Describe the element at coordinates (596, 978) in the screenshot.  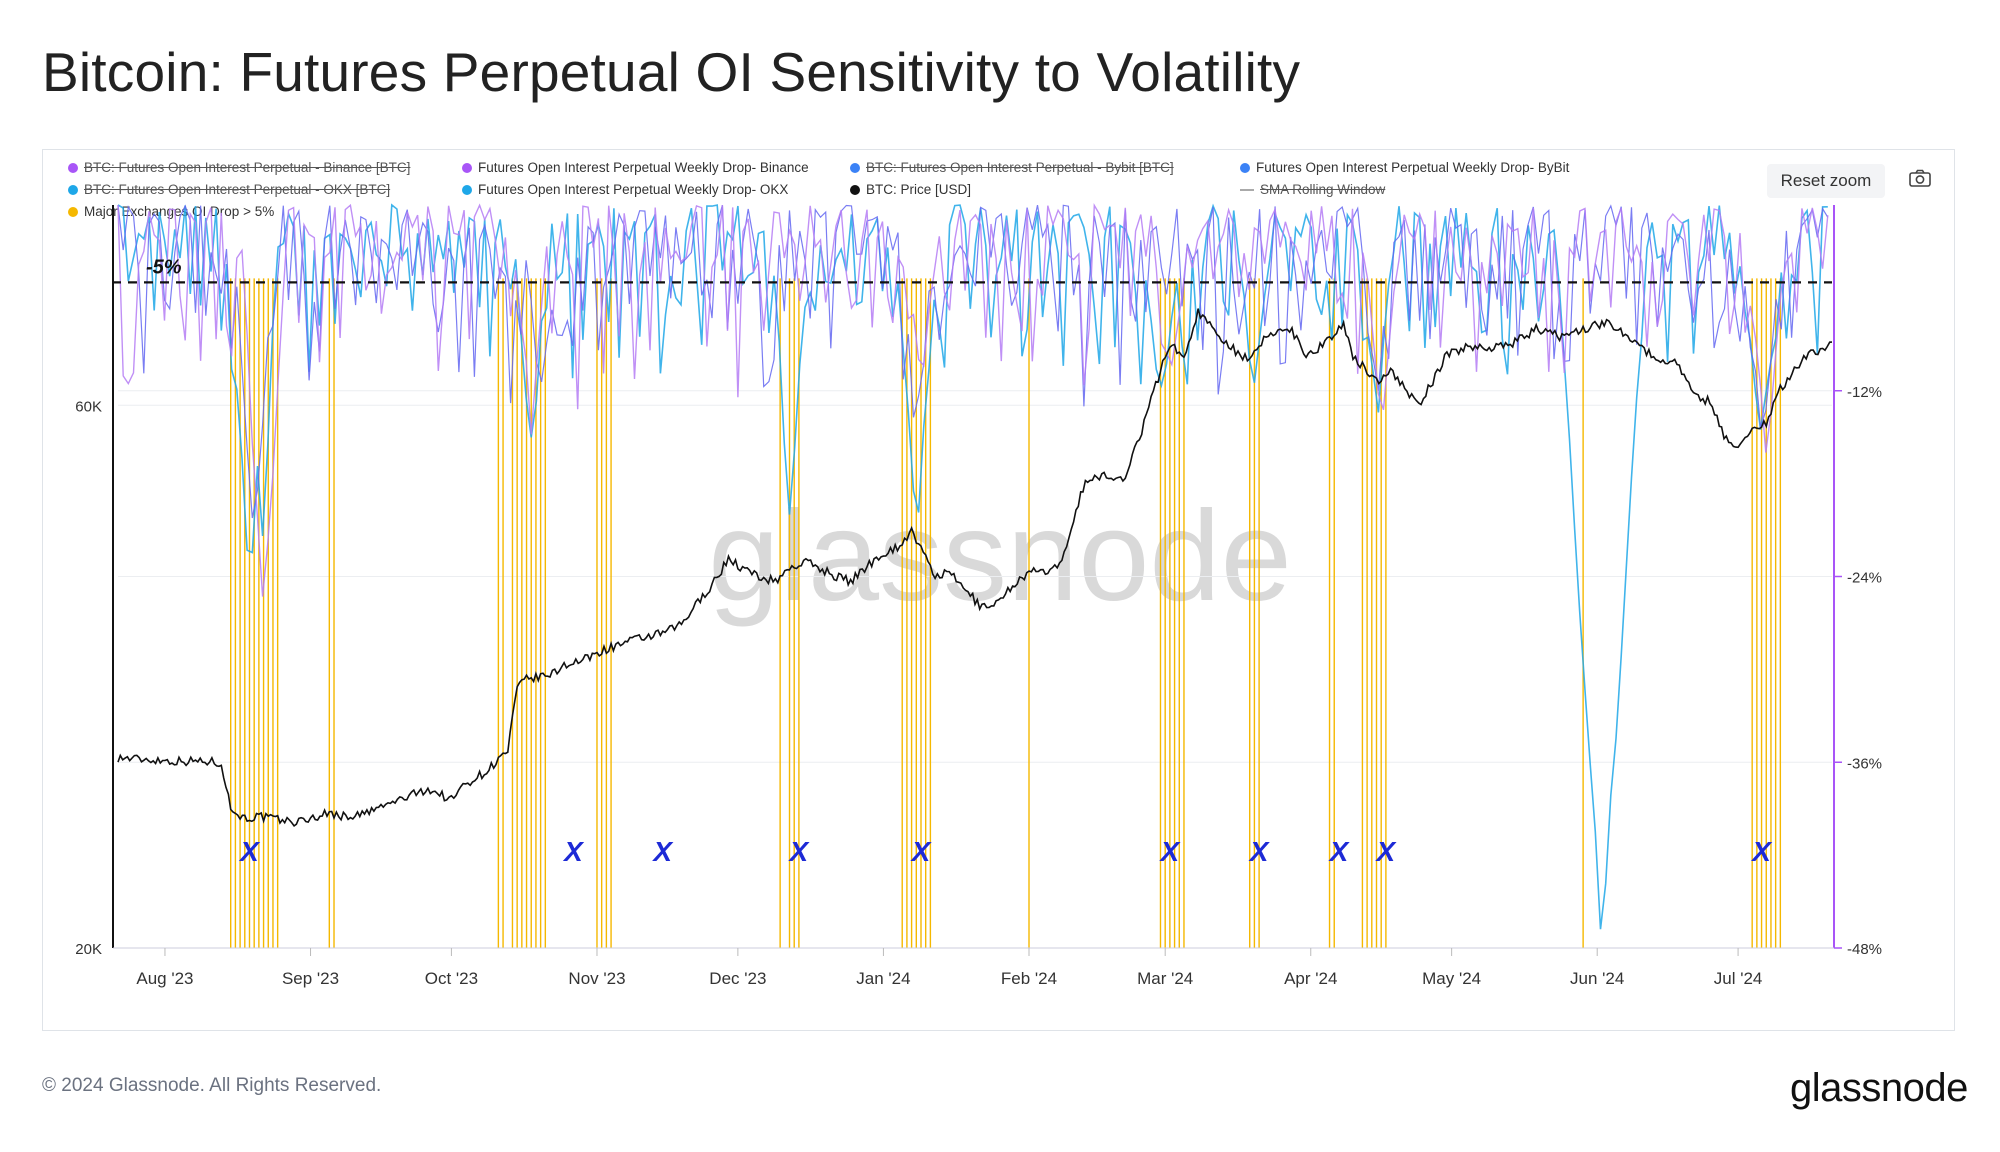
I see `x-tick-label: Nov '23` at that location.